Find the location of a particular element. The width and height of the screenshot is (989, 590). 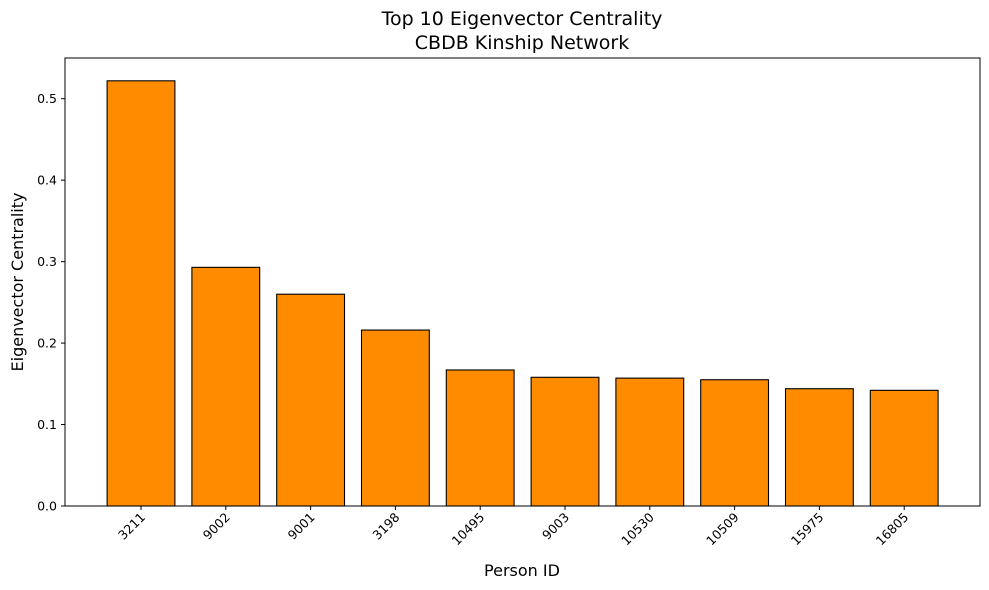

chart-title-line1: Top 10 Eigenvector Centrality is located at coordinates (522, 19).